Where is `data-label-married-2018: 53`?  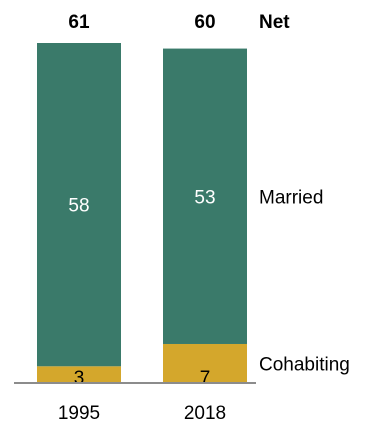
data-label-married-2018: 53 is located at coordinates (204, 197).